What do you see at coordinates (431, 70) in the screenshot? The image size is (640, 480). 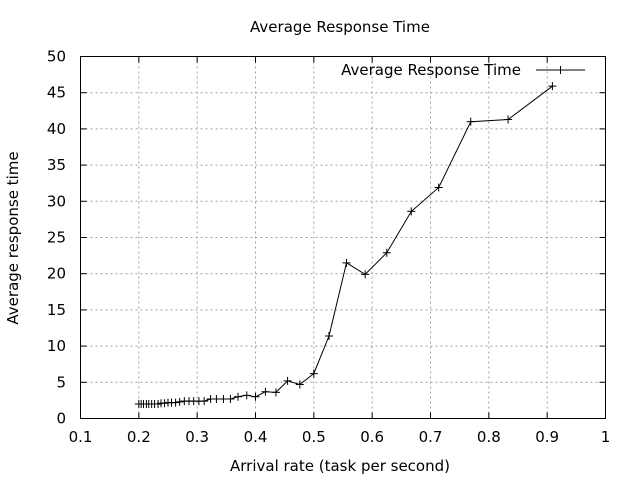 I see `legend-label: Average Response Time` at bounding box center [431, 70].